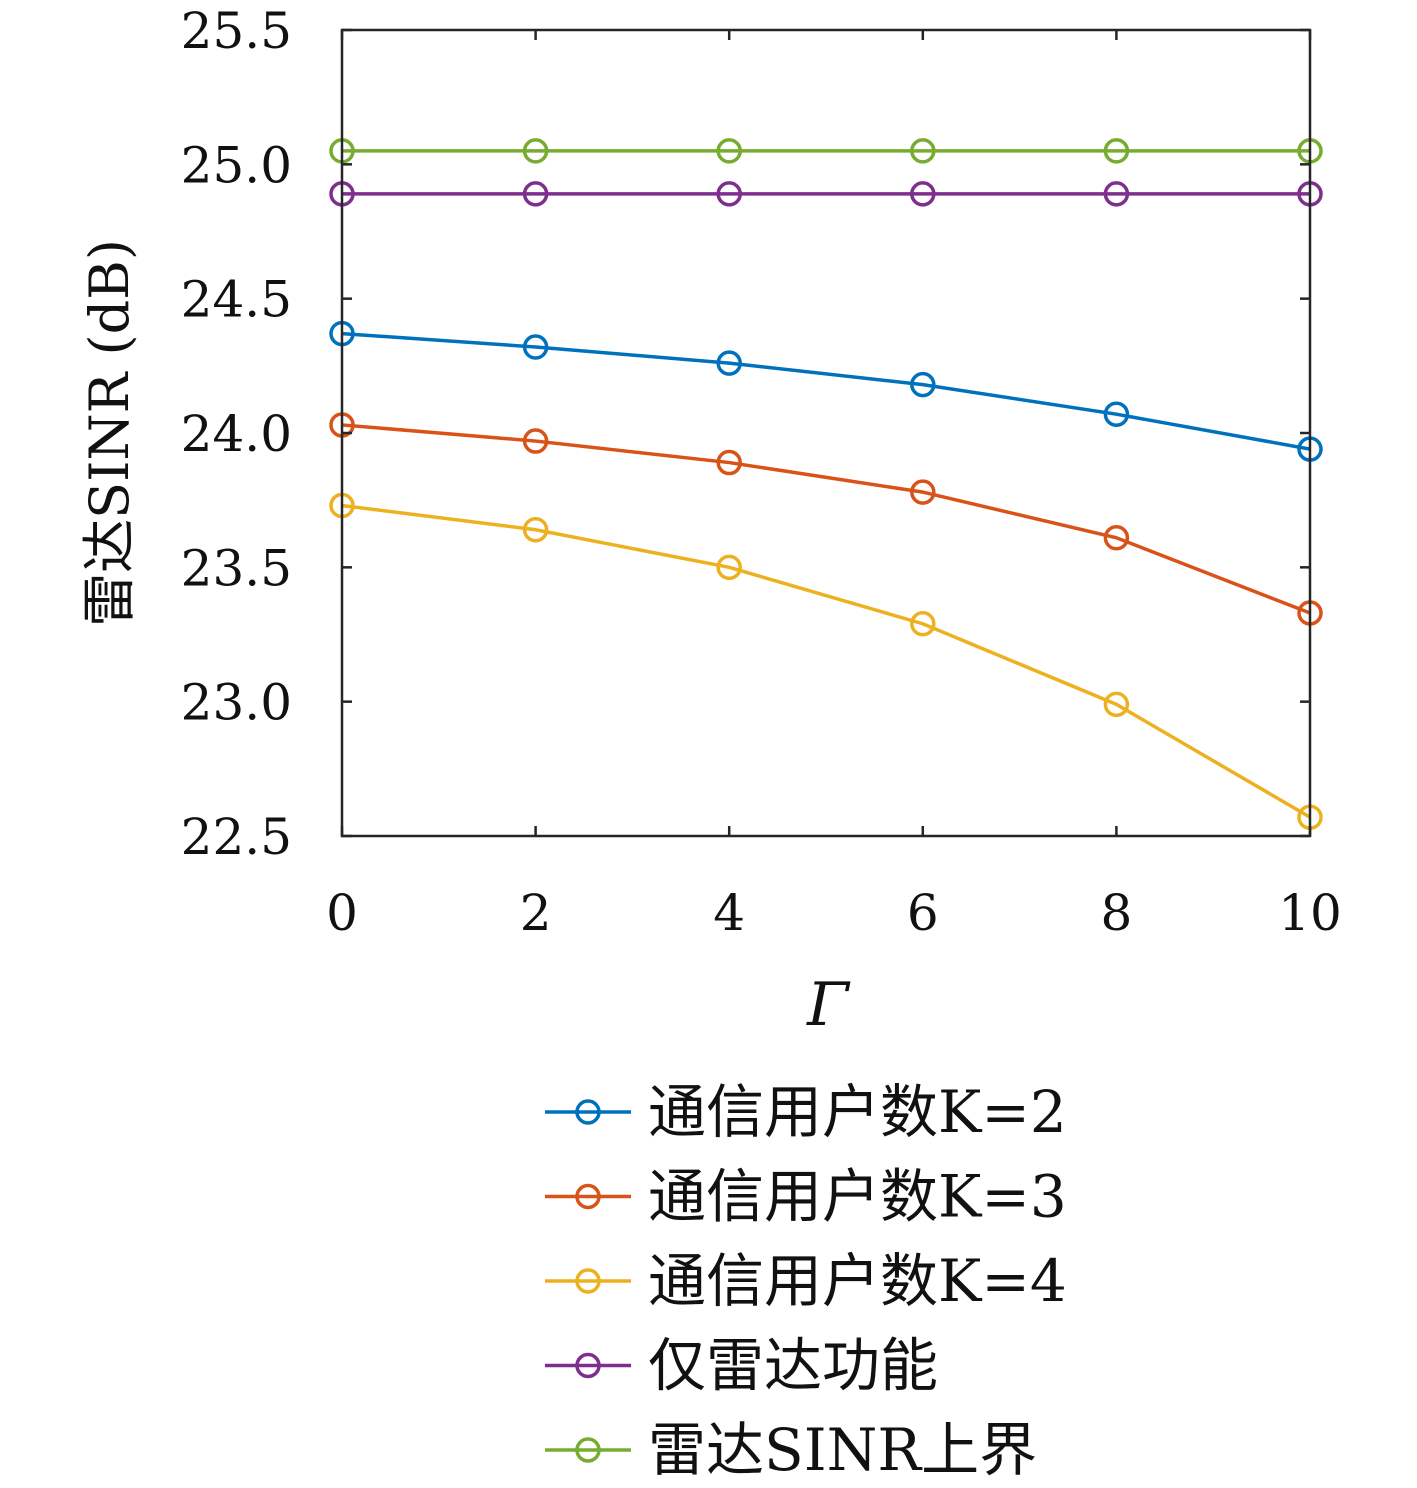  Describe the element at coordinates (729, 913) in the screenshot. I see `x-tick-label: 4` at that location.